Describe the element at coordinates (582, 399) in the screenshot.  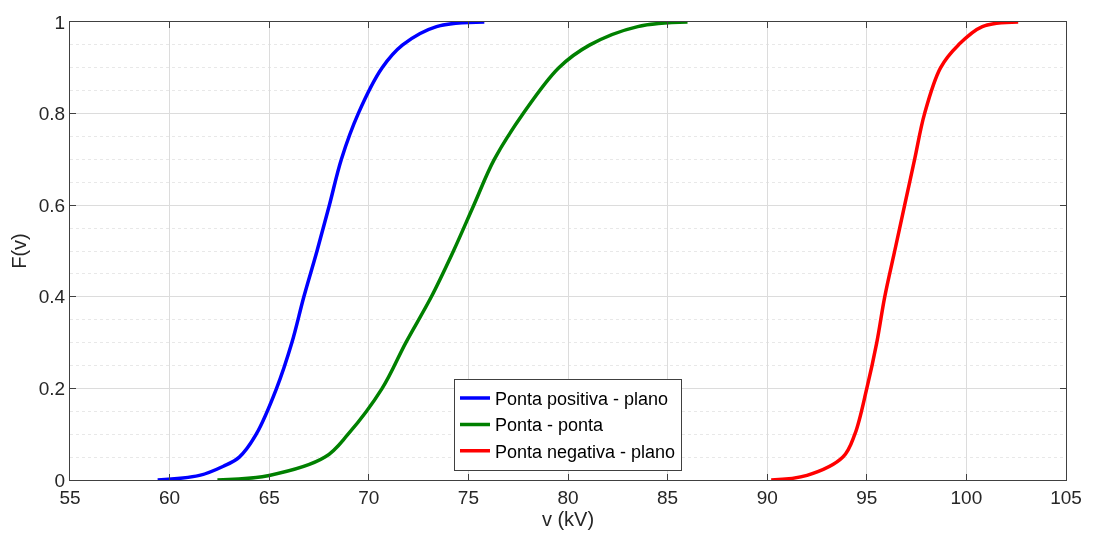
I see `legend-label: Ponta positiva - plano` at that location.